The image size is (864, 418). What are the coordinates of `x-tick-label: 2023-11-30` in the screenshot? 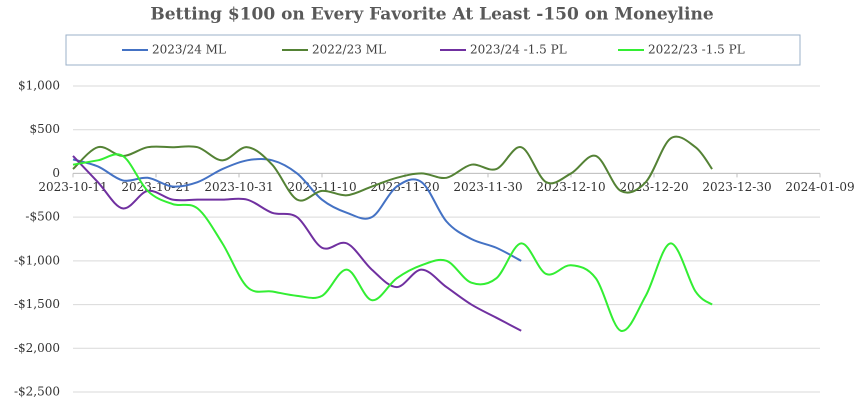 It's located at (487, 187).